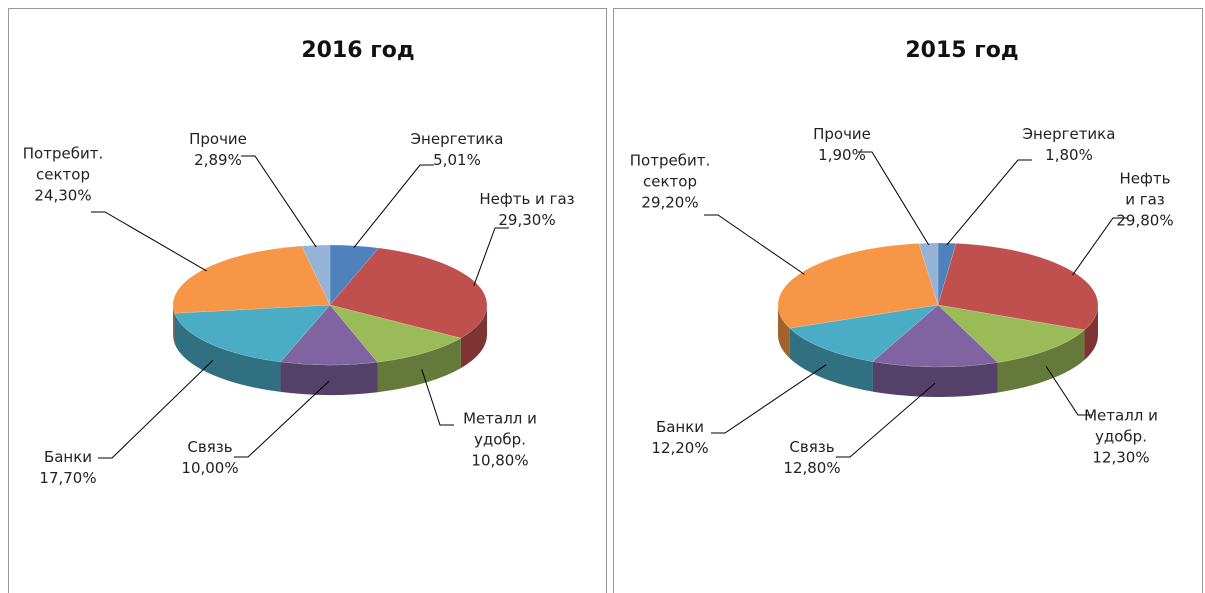 The image size is (1205, 593). Describe the element at coordinates (1069, 145) in the screenshot. I see `data-label: Энергетика 1,80%` at that location.